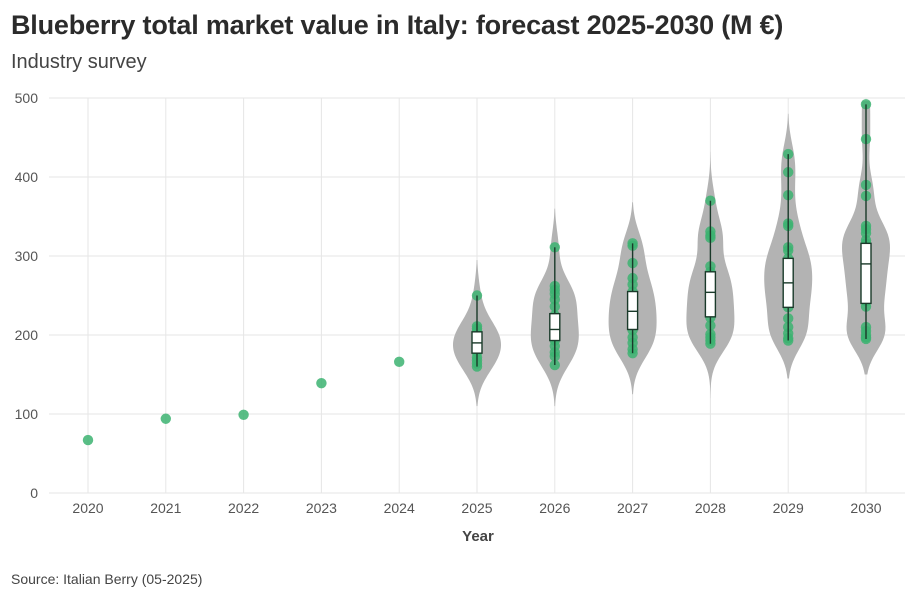  Describe the element at coordinates (243, 508) in the screenshot. I see `x-tick-label: 2022` at that location.